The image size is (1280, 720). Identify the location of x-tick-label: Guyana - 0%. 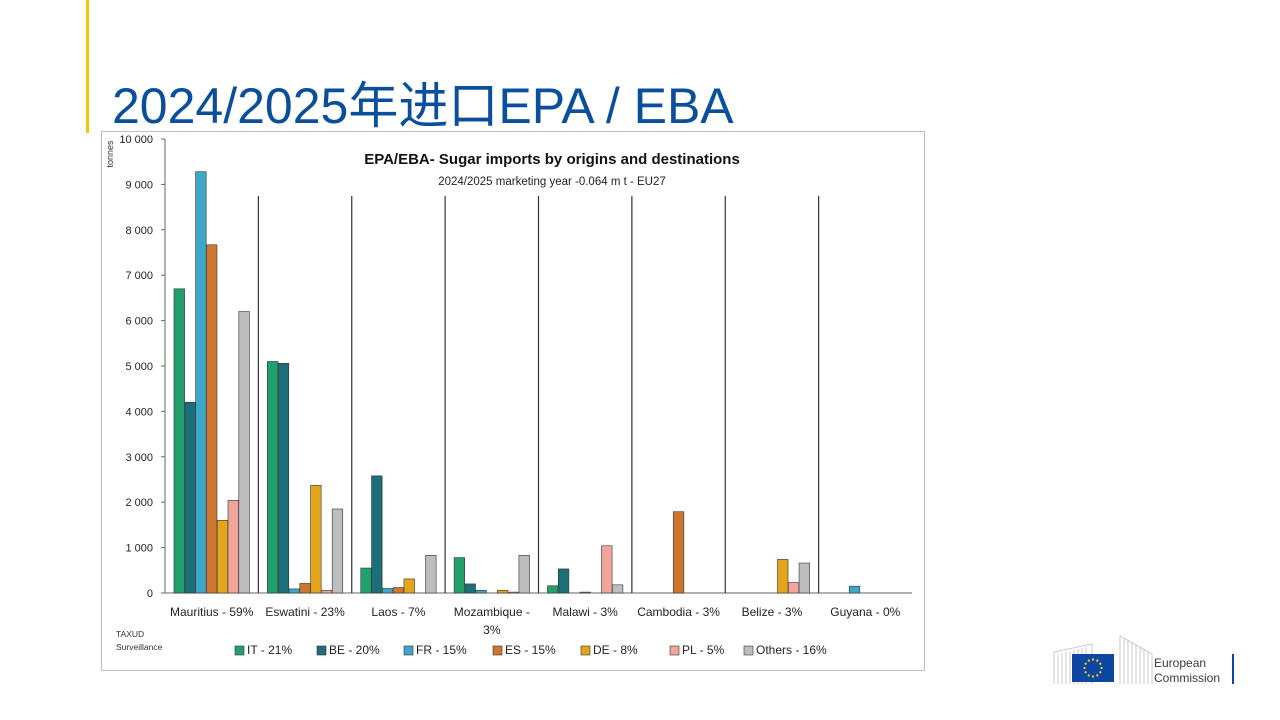
(865, 612).